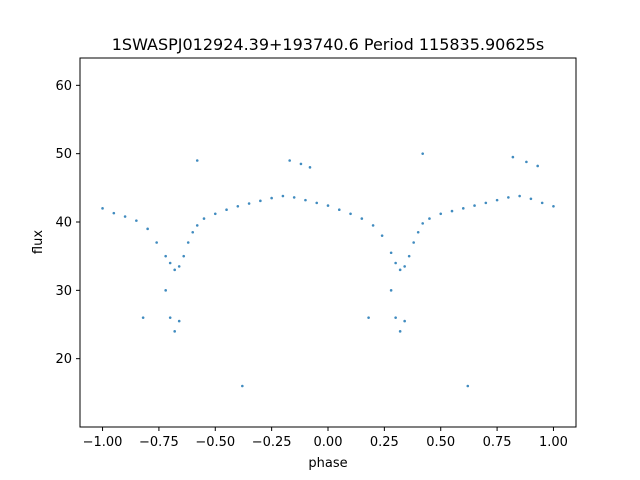  What do you see at coordinates (159, 442) in the screenshot?
I see `x-tick-label: −0.75` at bounding box center [159, 442].